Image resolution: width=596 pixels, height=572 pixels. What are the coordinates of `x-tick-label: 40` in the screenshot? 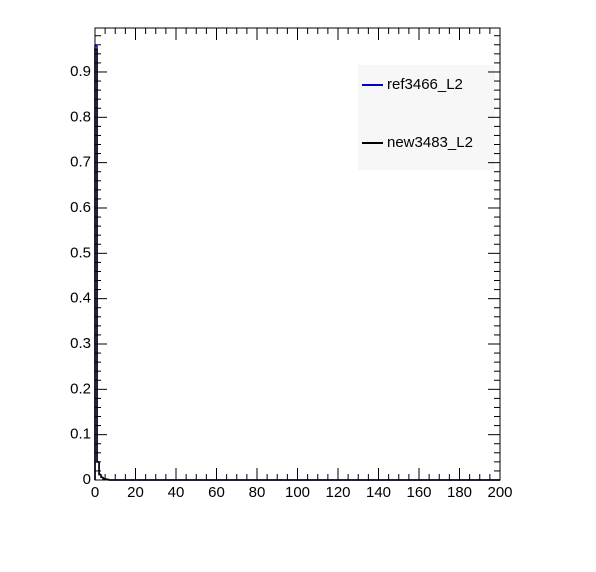 It's located at (176, 492).